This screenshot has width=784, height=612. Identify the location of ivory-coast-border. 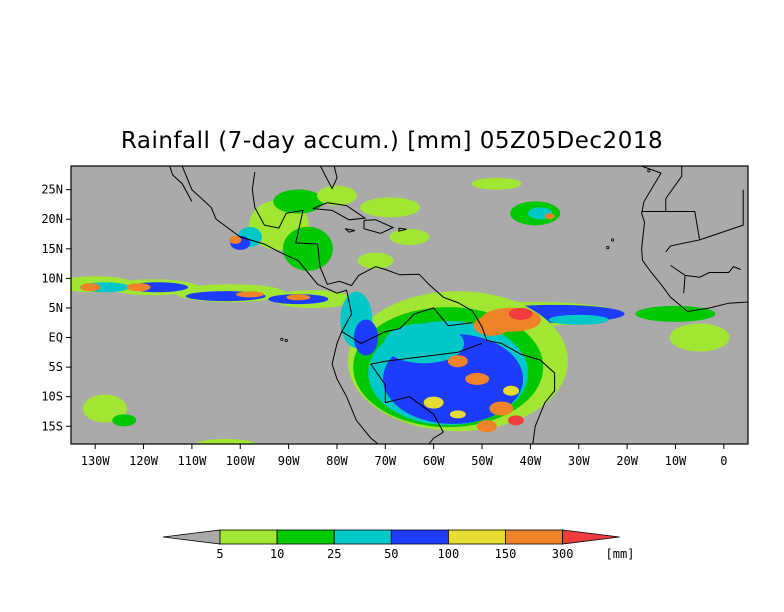
(684, 284).